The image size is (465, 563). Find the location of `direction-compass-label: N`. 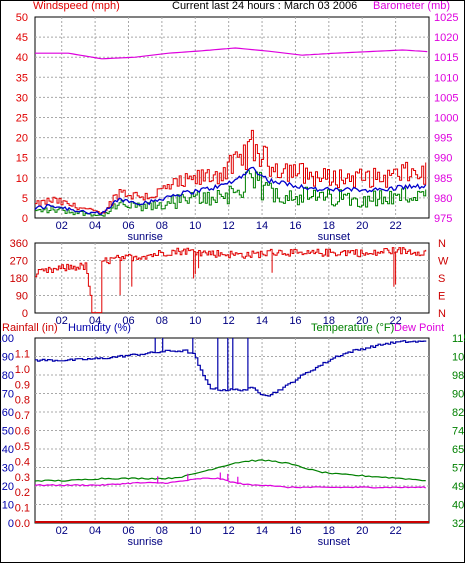

direction-compass-label: N is located at coordinates (442, 314).